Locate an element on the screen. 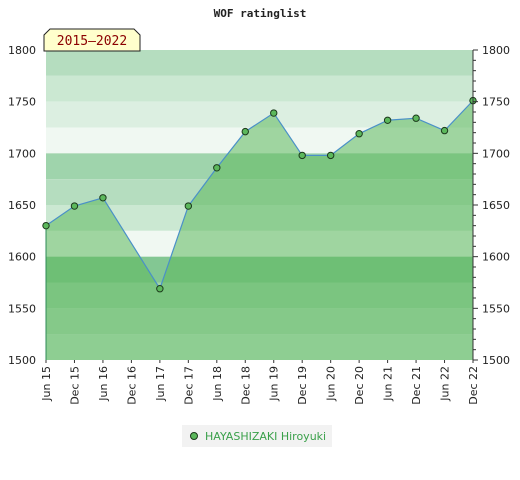 Image resolution: width=520 pixels, height=480 pixels. period-badge-shape is located at coordinates (92, 40).